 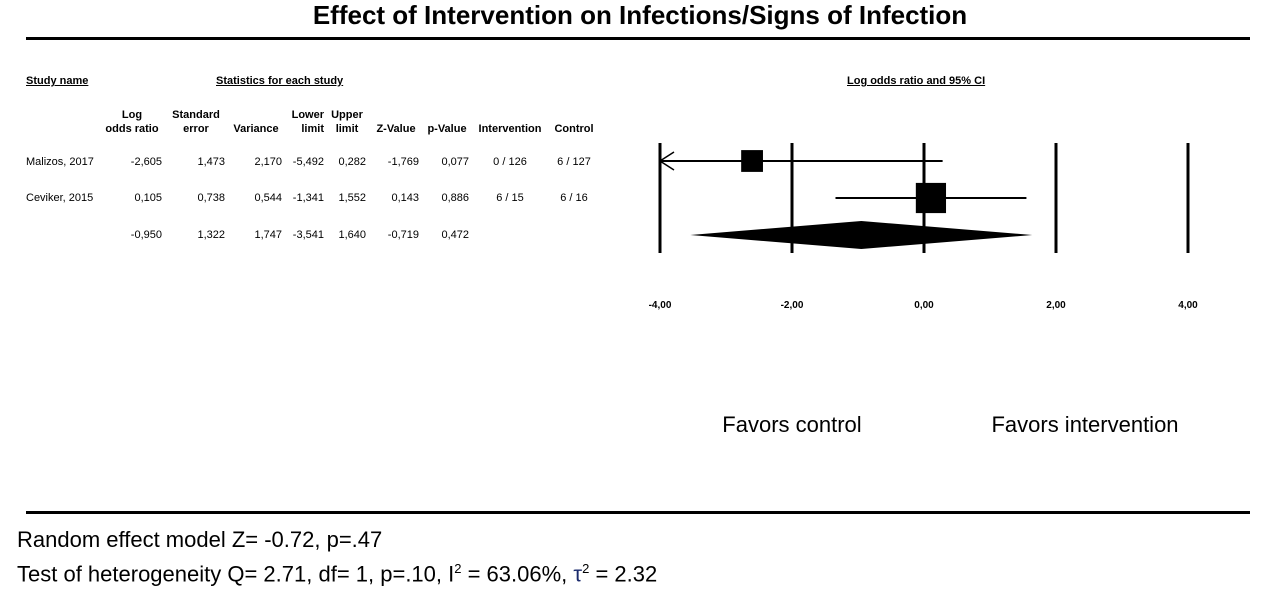 What do you see at coordinates (146, 235) in the screenshot?
I see `summary-log-odds-ratio-cell: -0,950` at bounding box center [146, 235].